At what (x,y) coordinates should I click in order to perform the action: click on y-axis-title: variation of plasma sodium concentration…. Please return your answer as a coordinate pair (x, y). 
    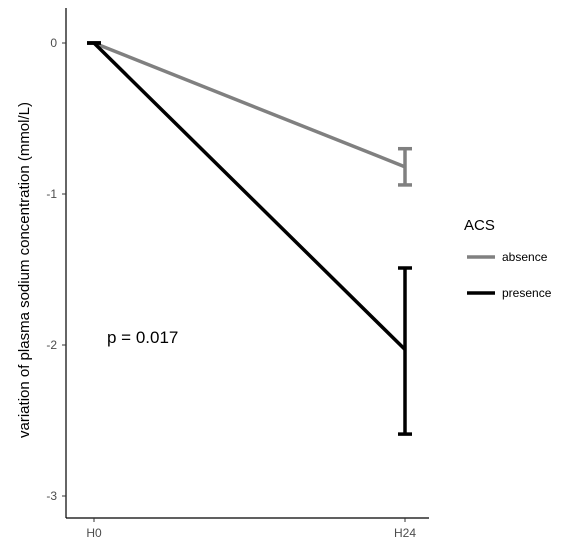
    Looking at the image, I should click on (24, 270).